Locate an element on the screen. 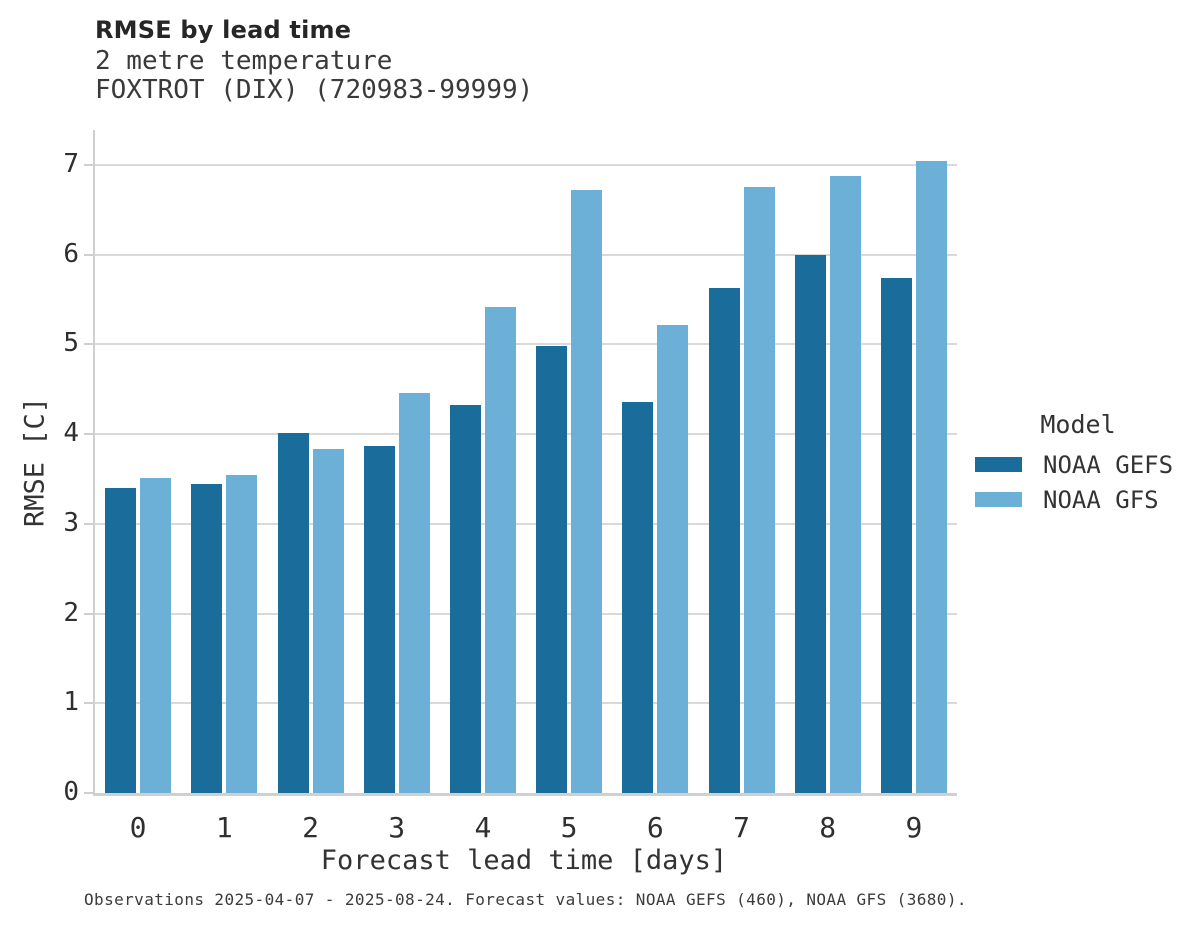 The image size is (1195, 928). legend-swatch-noaa-gfs is located at coordinates (998, 499).